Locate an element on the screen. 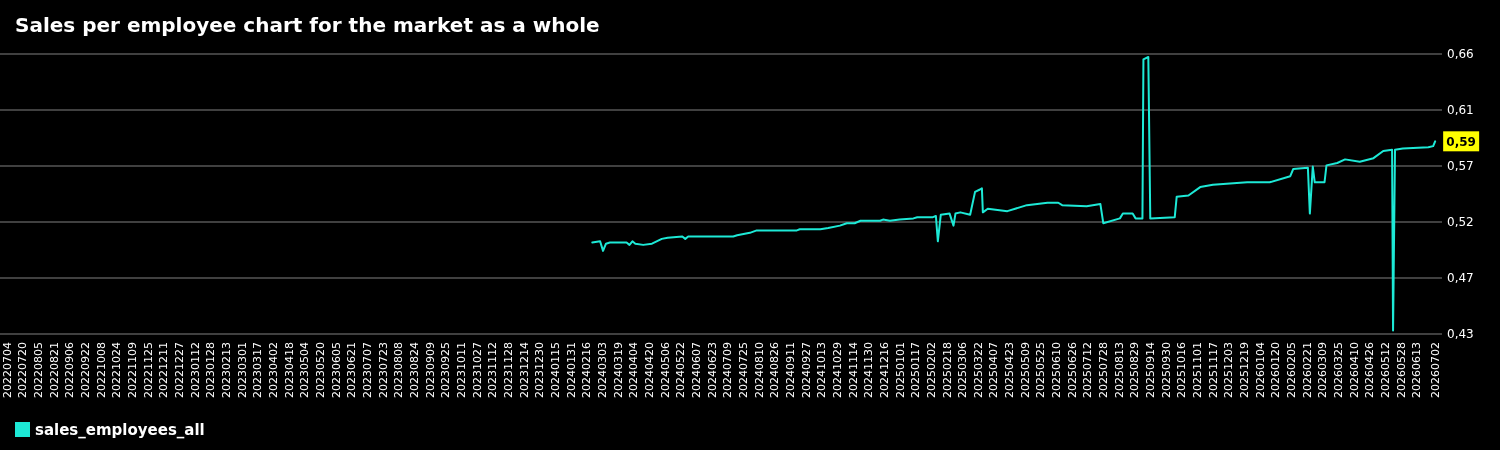 Image resolution: width=1500 pixels, height=450 pixels. x-tick-label: 20260512 is located at coordinates (1386, 370).